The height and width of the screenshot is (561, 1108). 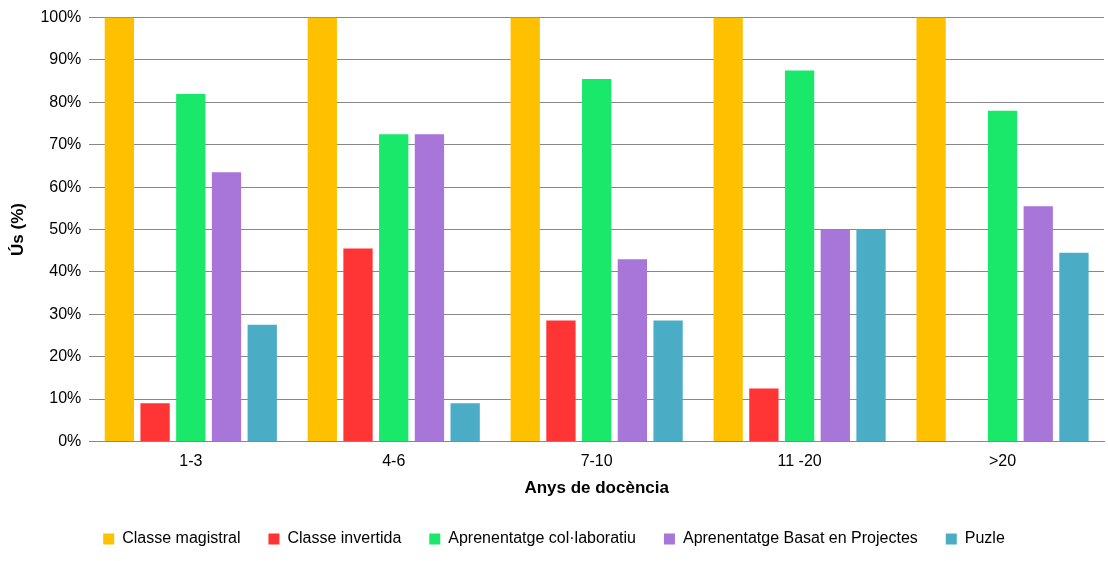 I want to click on legend-label: Aprenentatge col·laboratiu, so click(x=542, y=538).